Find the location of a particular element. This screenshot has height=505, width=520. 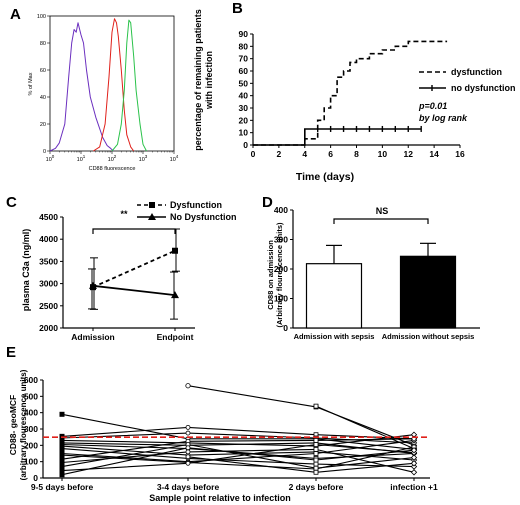

panel-d-y-label-line-1: CD88 on admission is located at coordinates (270, 275).